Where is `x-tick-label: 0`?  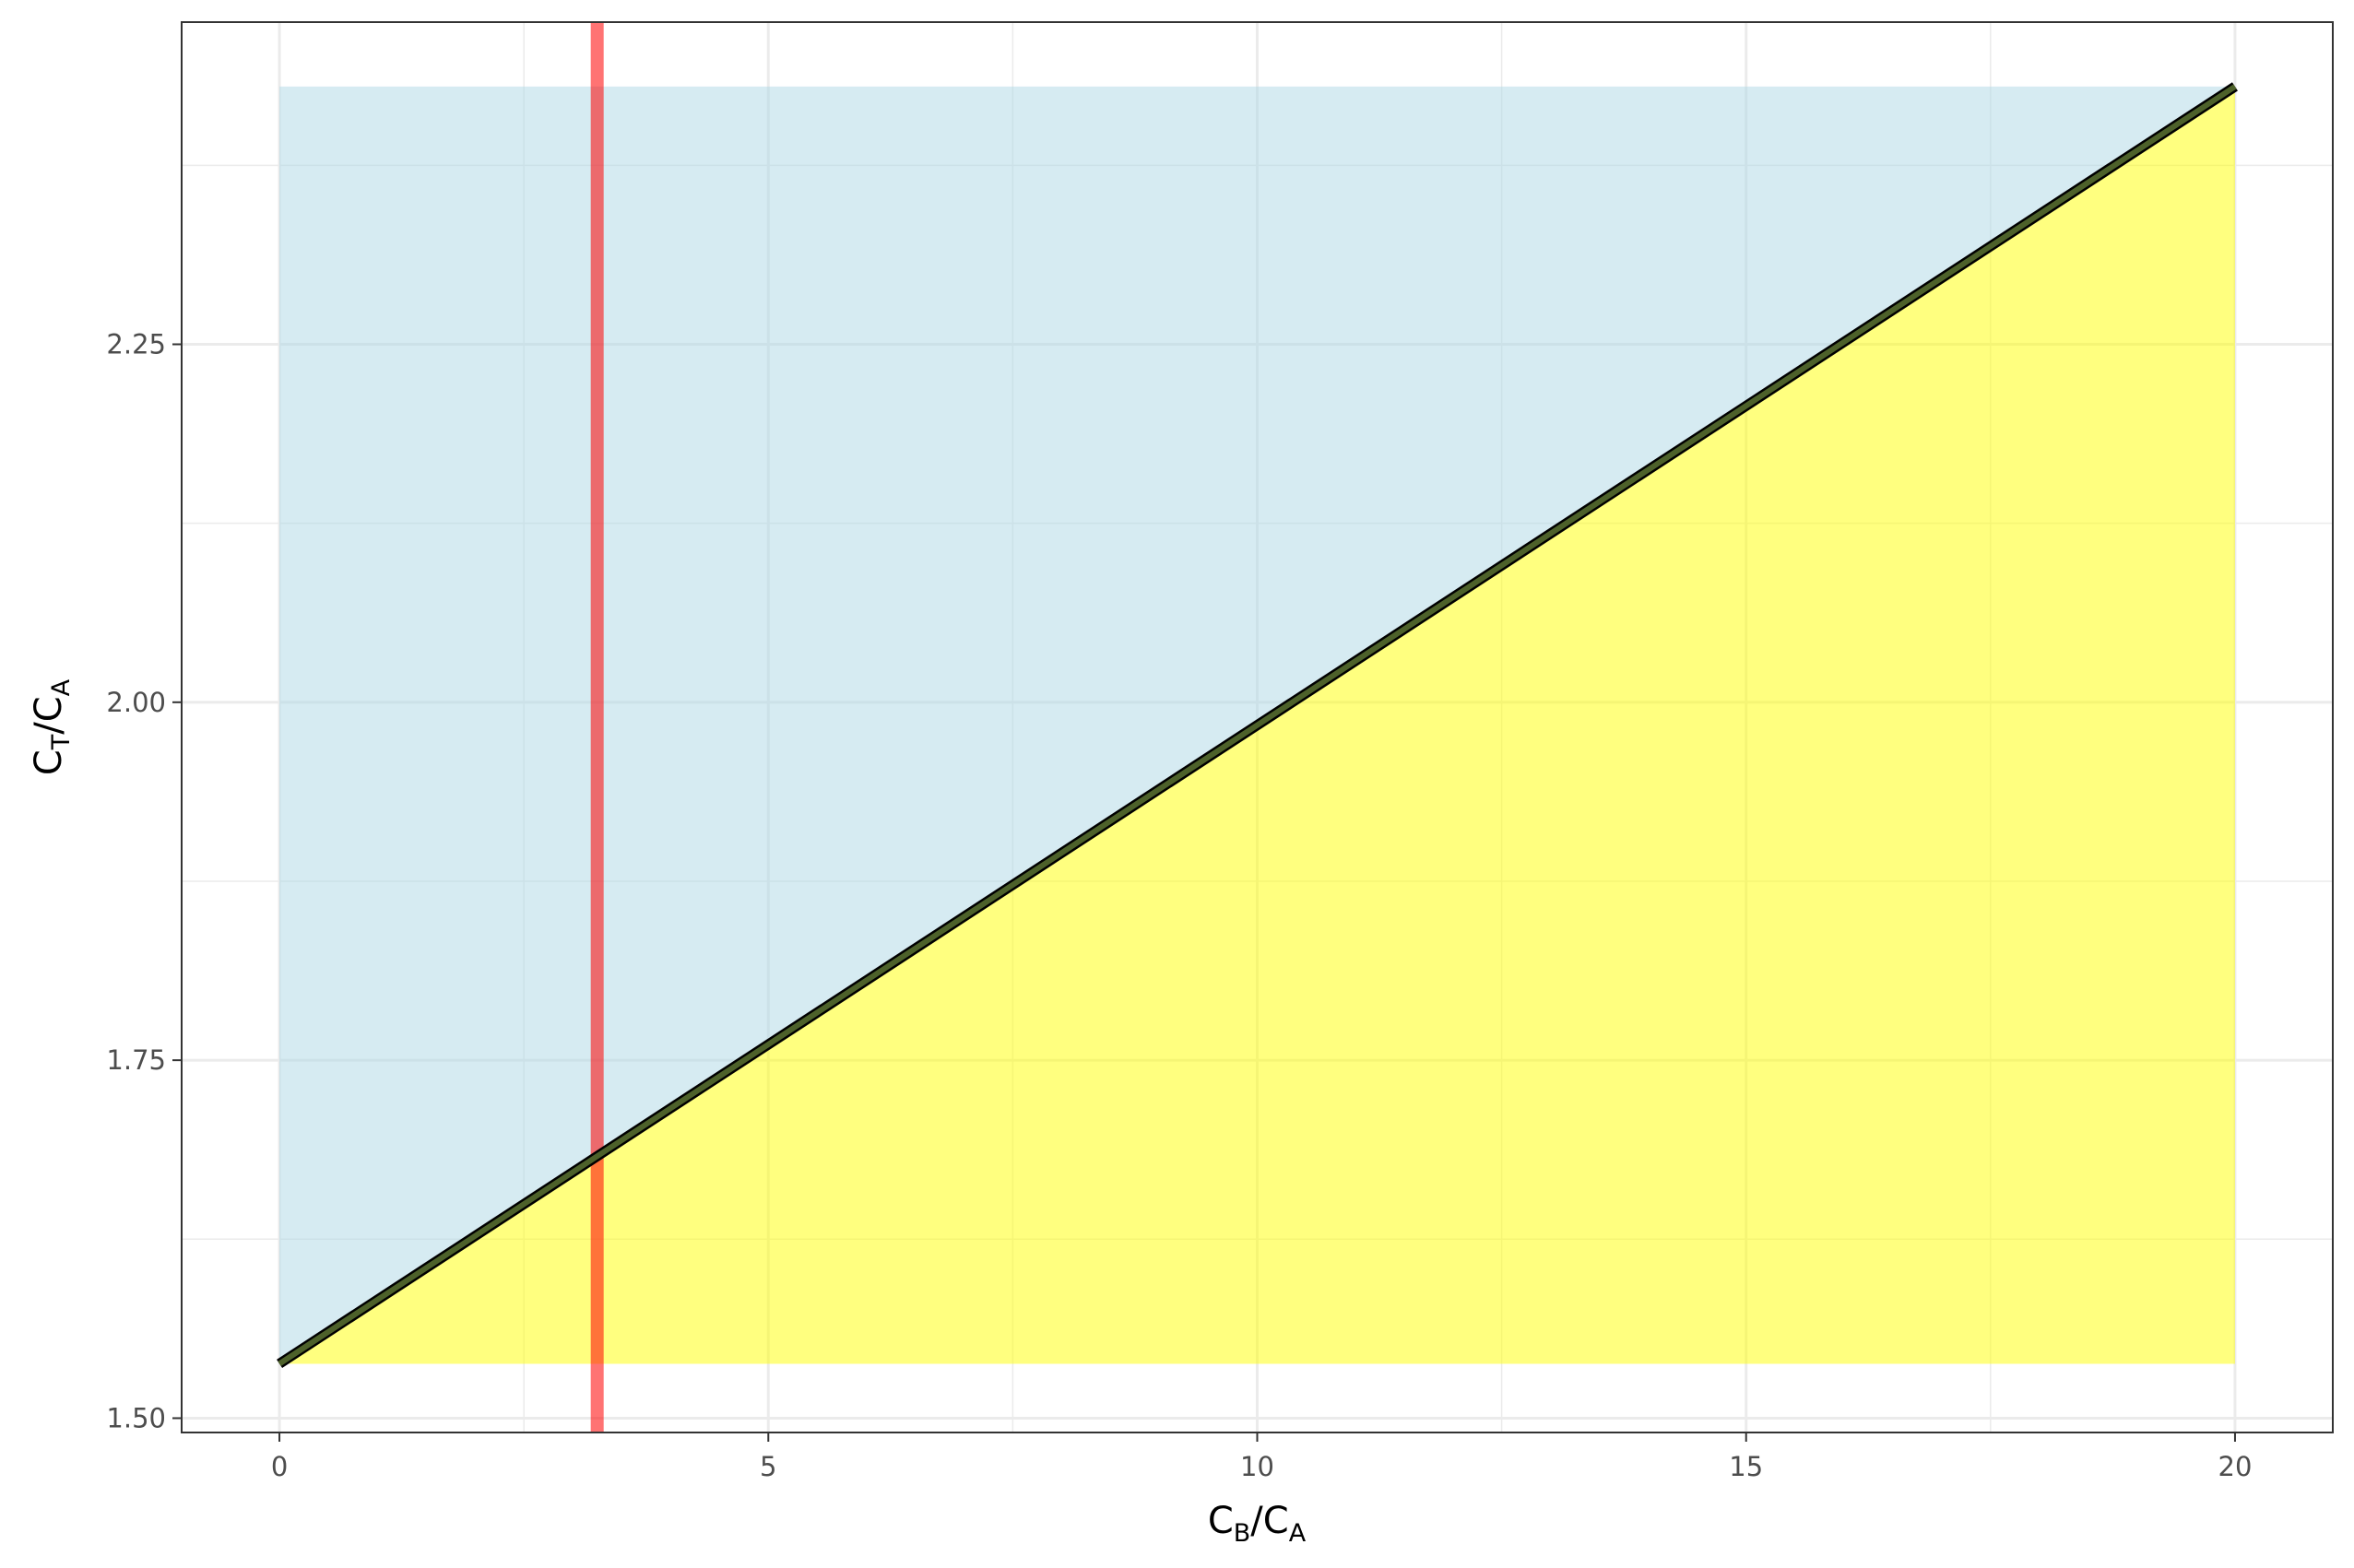
x-tick-label: 0 is located at coordinates (279, 1466).